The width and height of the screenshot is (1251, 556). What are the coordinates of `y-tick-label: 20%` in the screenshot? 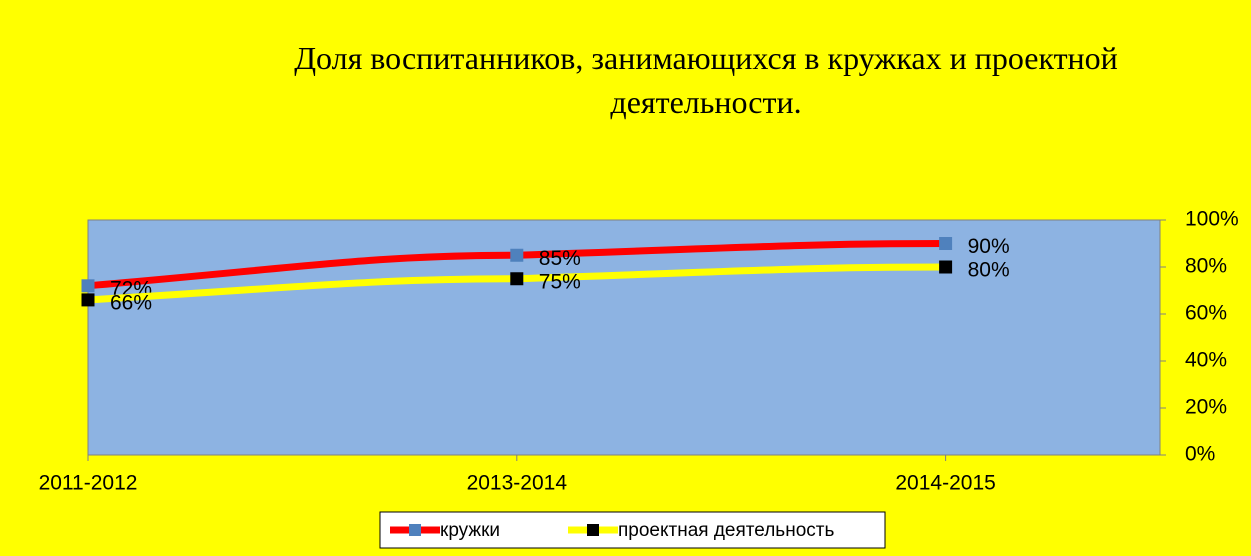 It's located at (1206, 407).